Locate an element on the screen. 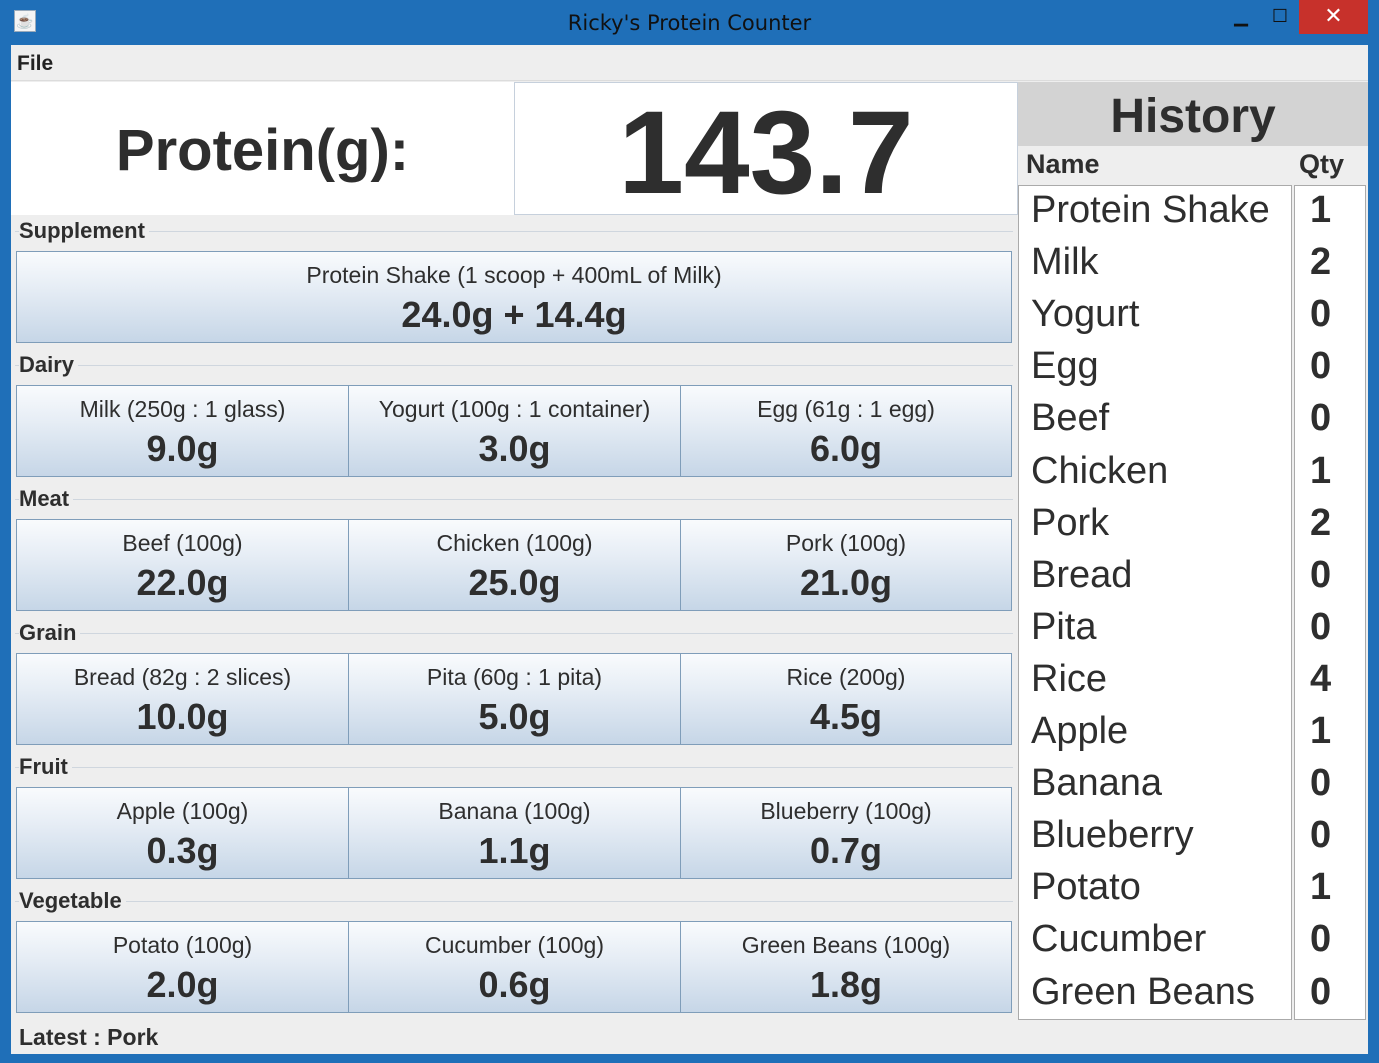  history-item-name: Pita is located at coordinates (1064, 626).